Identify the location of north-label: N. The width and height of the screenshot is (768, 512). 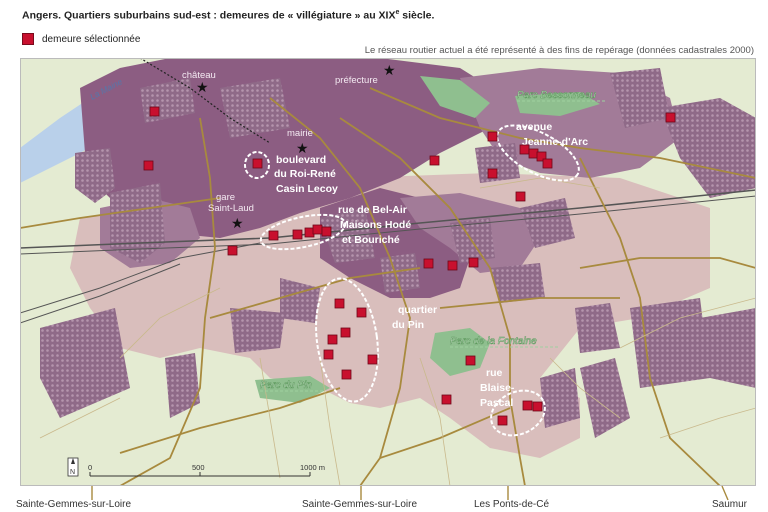
(72, 472).